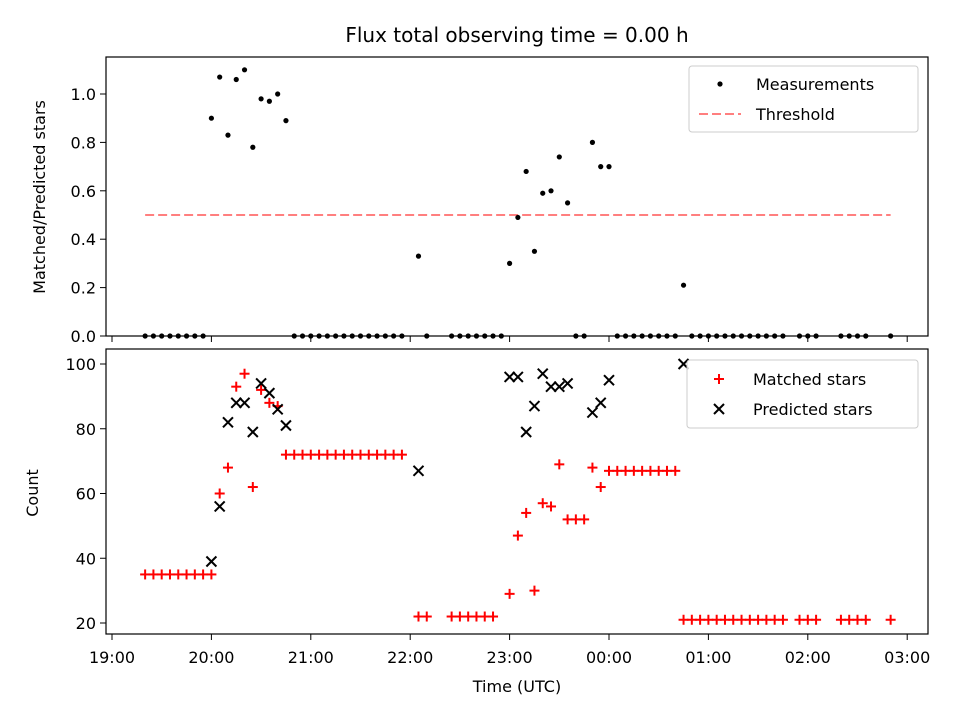 The height and width of the screenshot is (720, 960). Describe the element at coordinates (719, 409) in the screenshot. I see `legend-predicted-marker` at that location.